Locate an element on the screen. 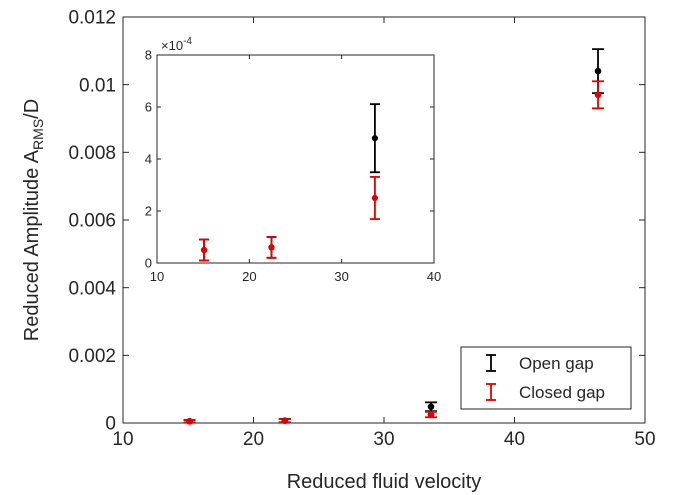  x-tick-label: 50 is located at coordinates (644, 439).